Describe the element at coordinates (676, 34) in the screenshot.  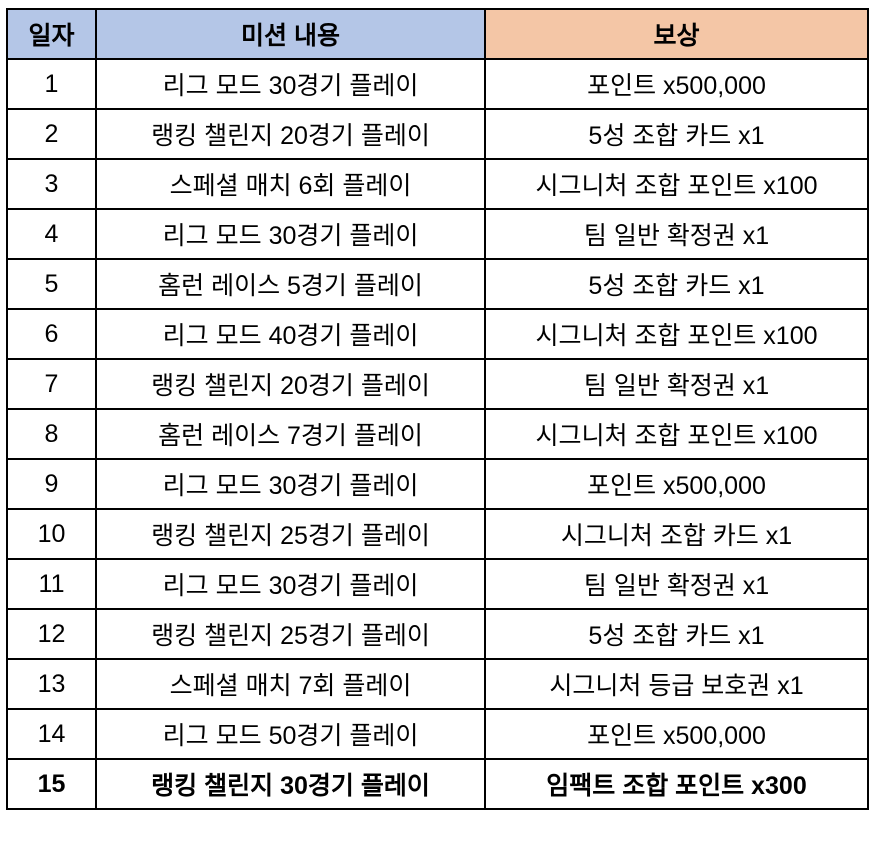
I see `header-reward: 보상` at that location.